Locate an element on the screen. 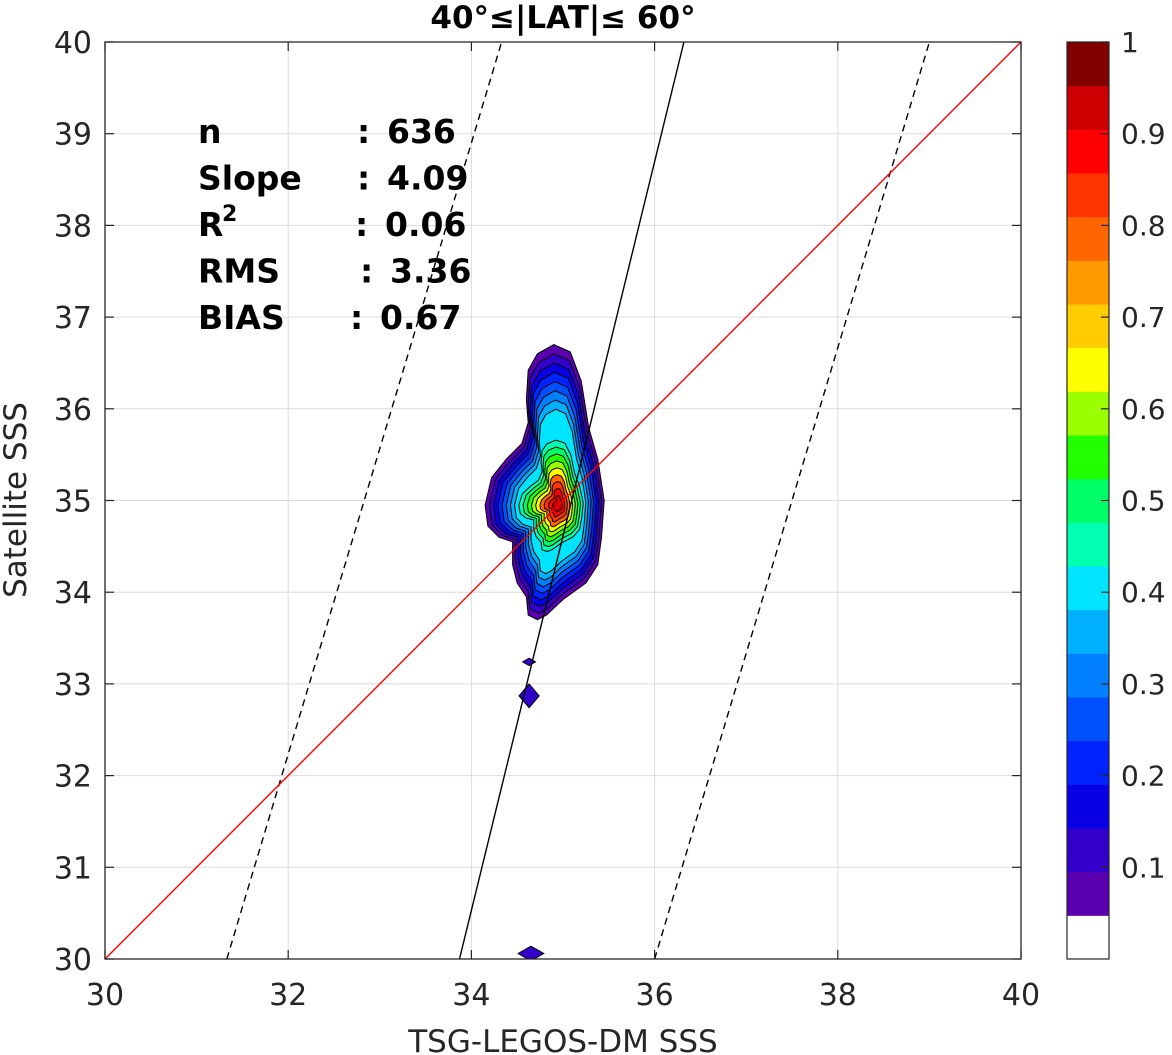 Image resolution: width=1172 pixels, height=1055 pixels. y-tick-label: 30 is located at coordinates (73, 960).